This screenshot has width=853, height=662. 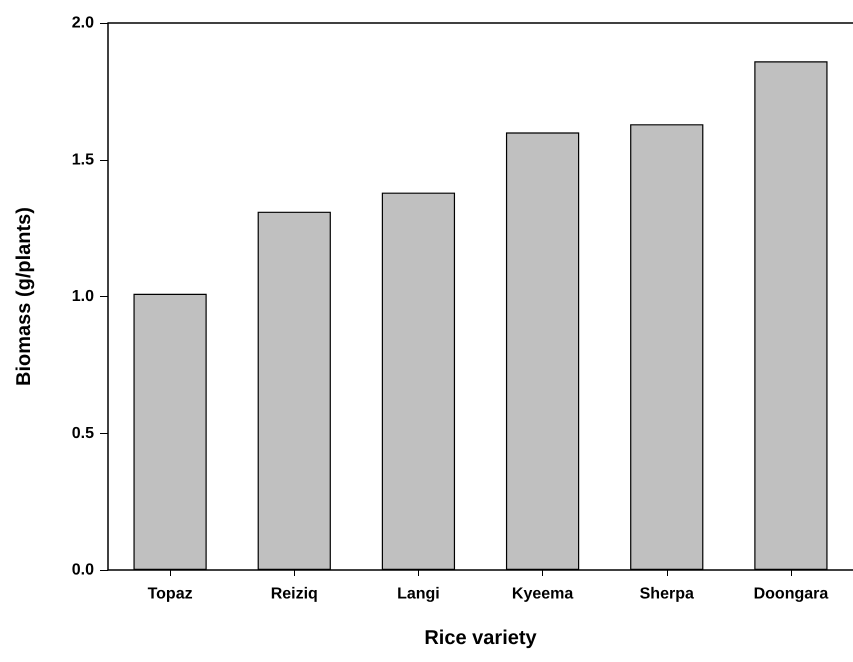 I want to click on x-axis-title: Rice variety, so click(x=481, y=638).